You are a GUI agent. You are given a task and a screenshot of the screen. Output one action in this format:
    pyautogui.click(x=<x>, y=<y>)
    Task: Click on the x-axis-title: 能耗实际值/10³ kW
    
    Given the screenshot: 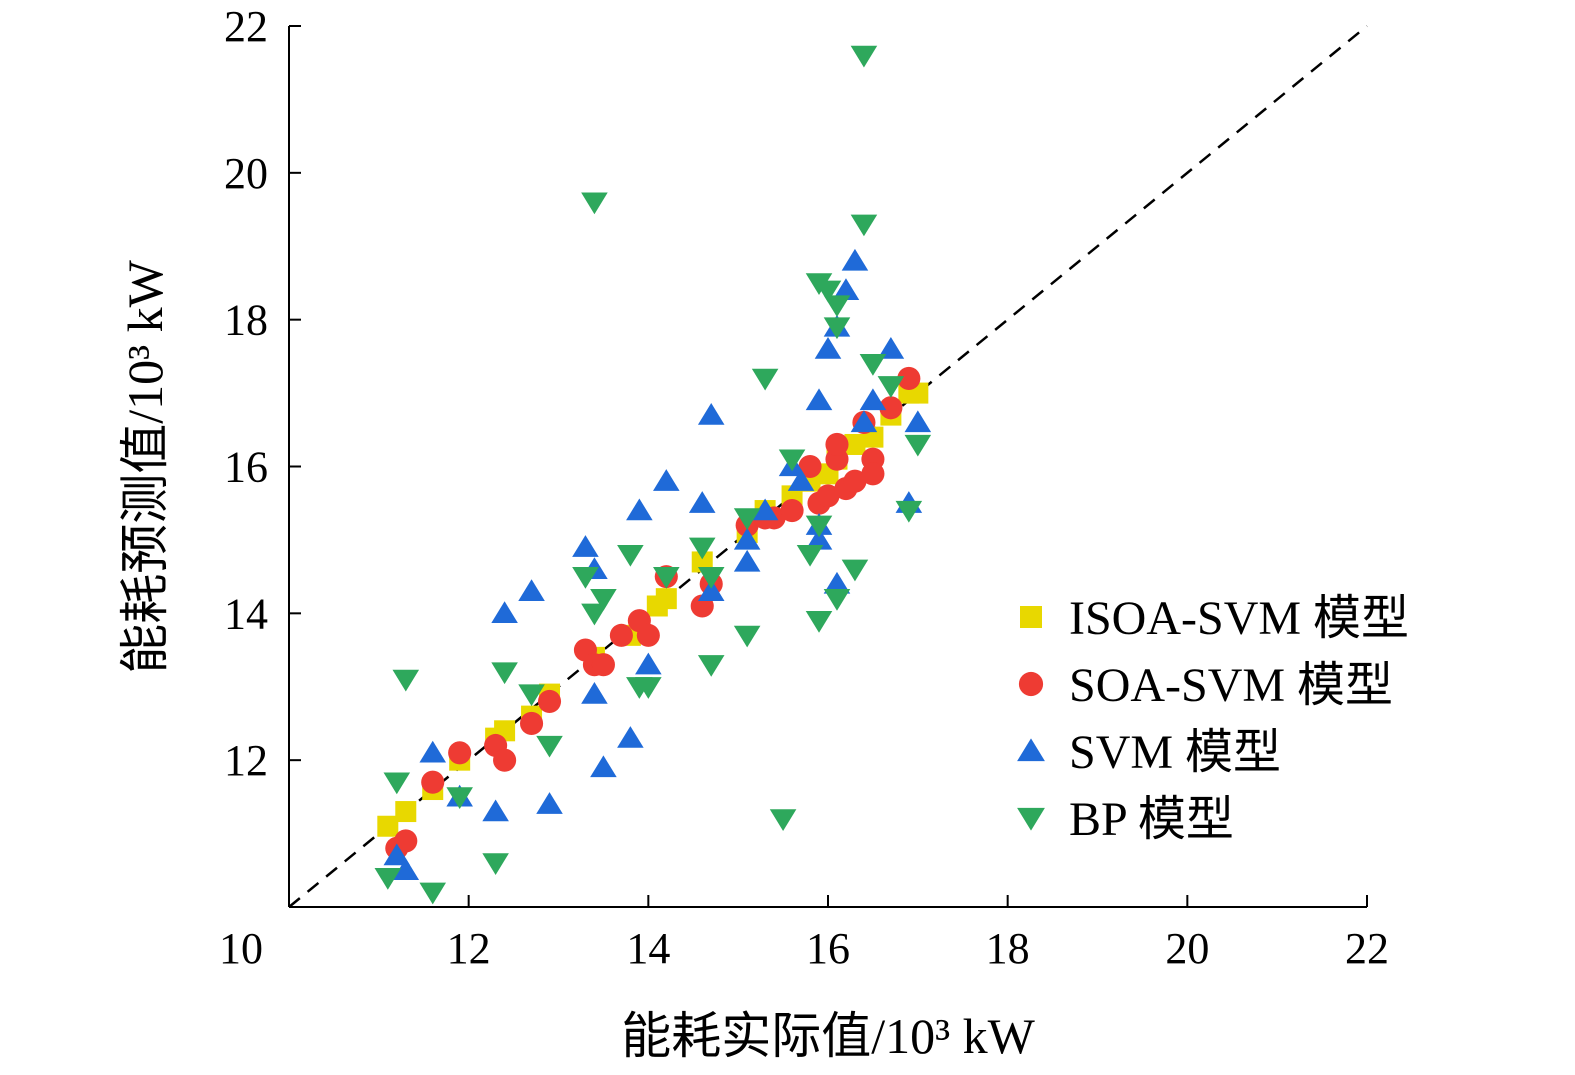 What is the action you would take?
    pyautogui.click(x=828, y=1036)
    